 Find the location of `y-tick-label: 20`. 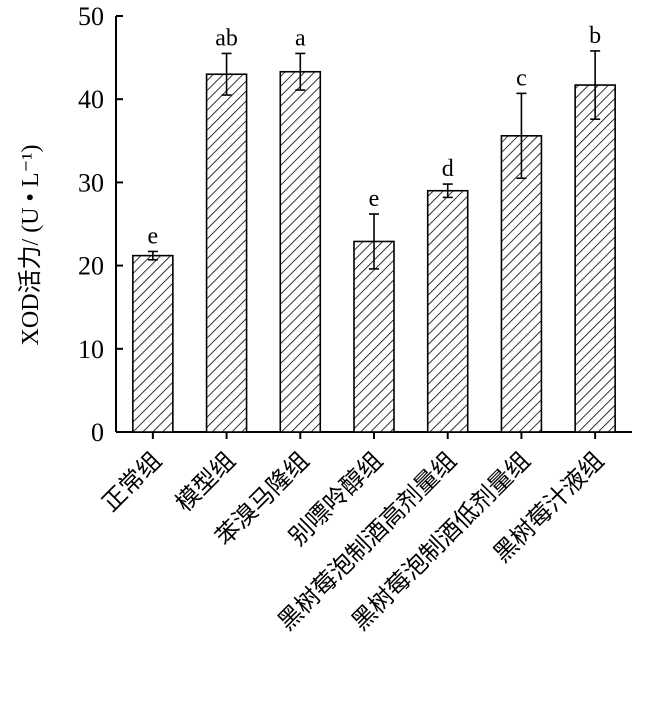

y-tick-label: 20 is located at coordinates (91, 266).